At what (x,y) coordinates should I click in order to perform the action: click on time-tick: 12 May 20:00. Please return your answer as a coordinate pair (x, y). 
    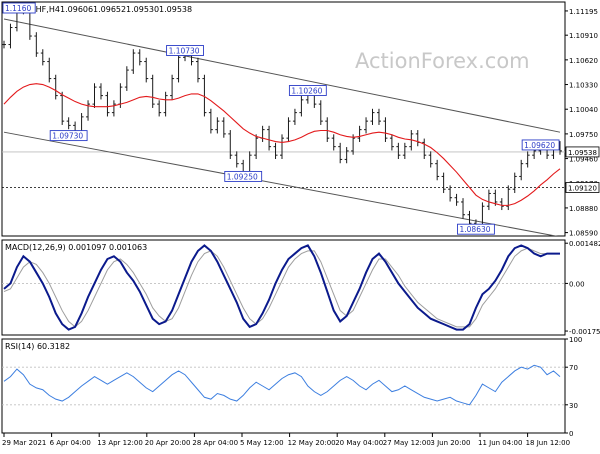
    Looking at the image, I should click on (312, 440).